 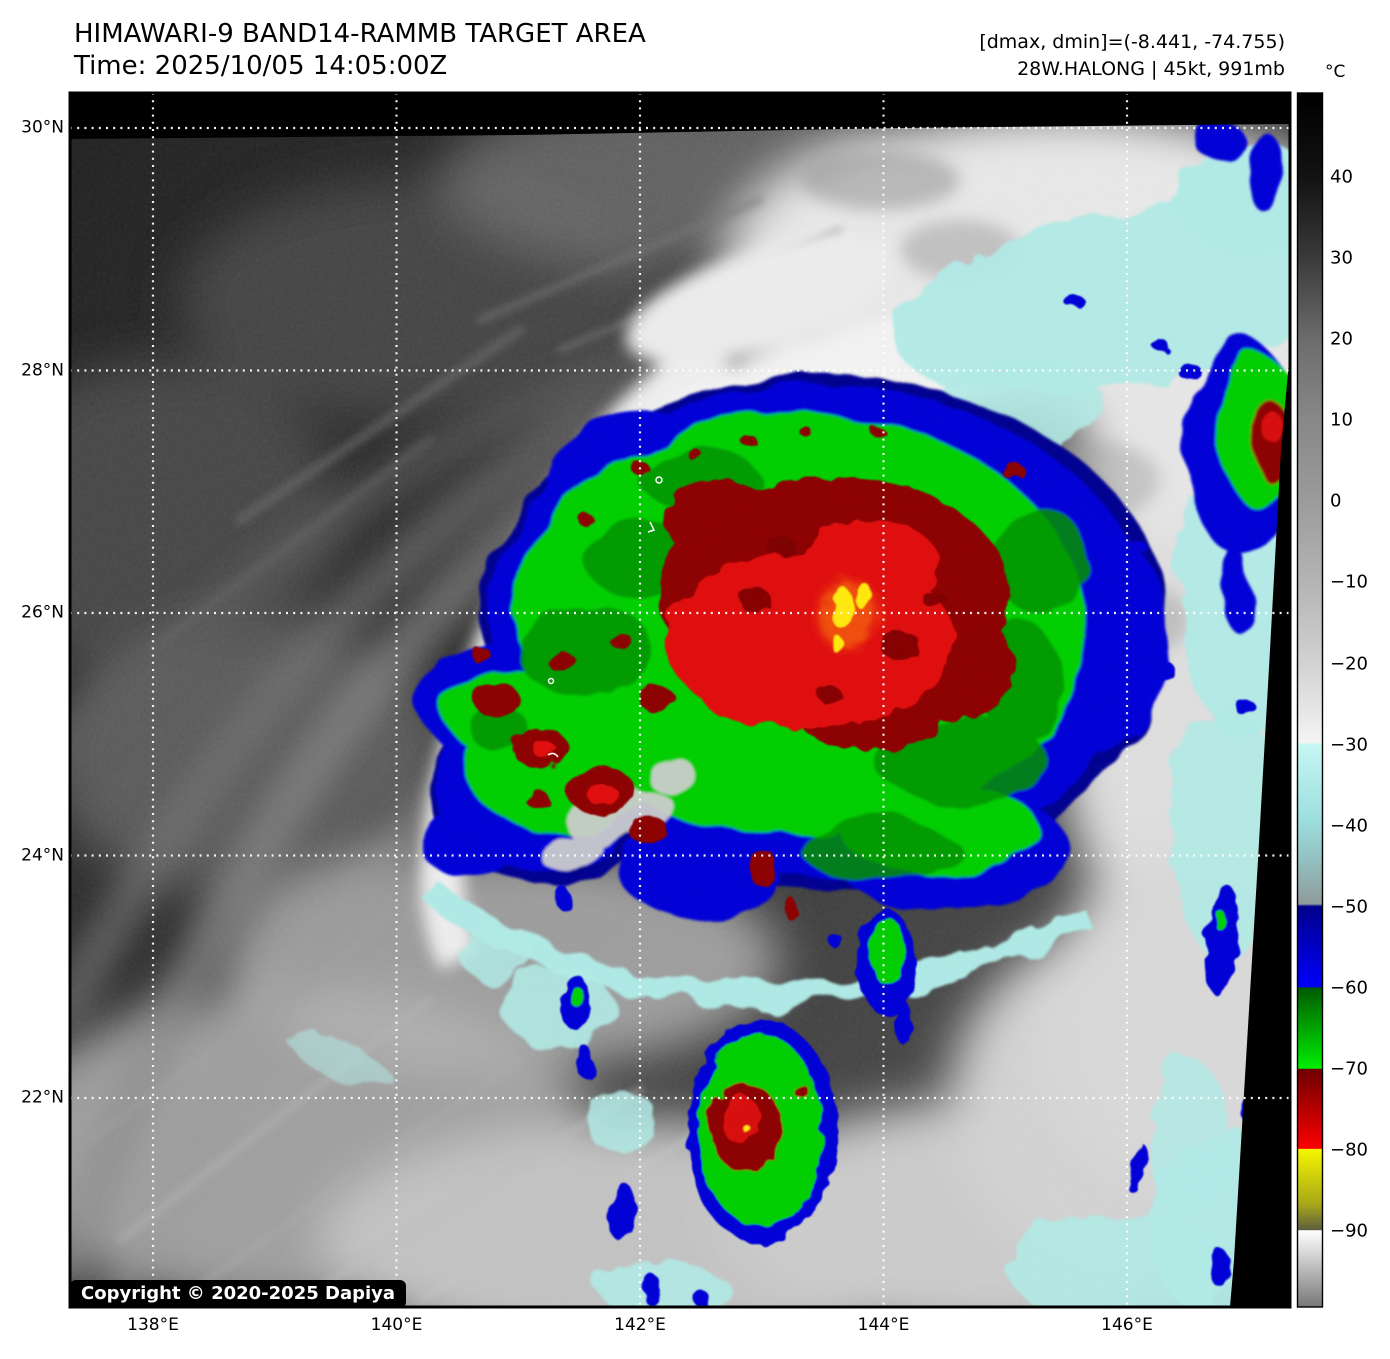 What do you see at coordinates (42, 1097) in the screenshot?
I see `lat-label-22n: 22°N` at bounding box center [42, 1097].